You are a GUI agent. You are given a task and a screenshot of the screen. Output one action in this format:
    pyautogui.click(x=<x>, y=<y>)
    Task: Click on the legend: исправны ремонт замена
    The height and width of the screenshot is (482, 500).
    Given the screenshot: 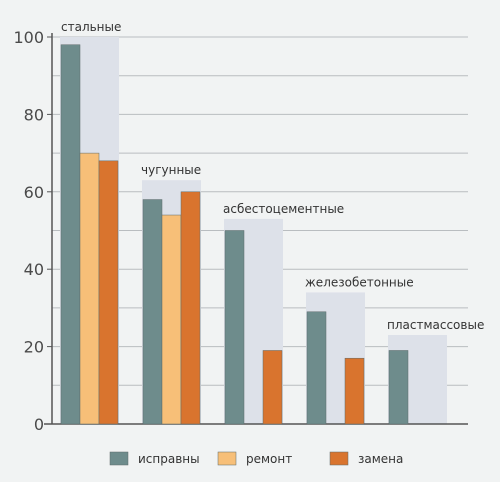 What is the action you would take?
    pyautogui.click(x=256, y=458)
    